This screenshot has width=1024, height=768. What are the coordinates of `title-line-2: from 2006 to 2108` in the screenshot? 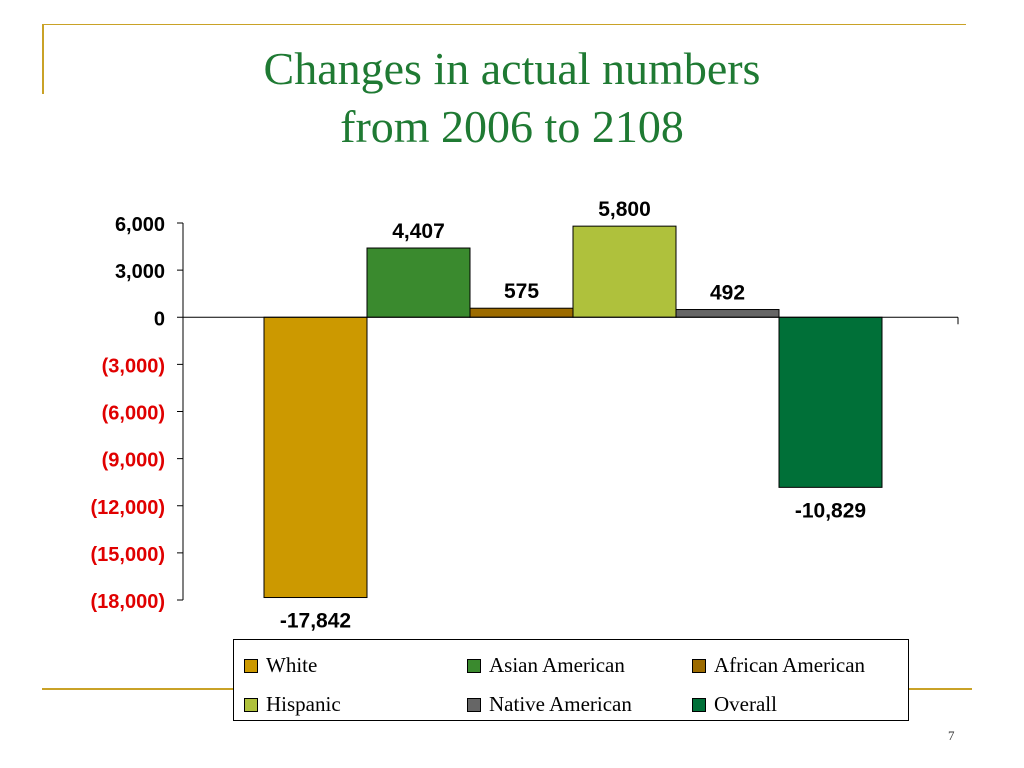 It's located at (512, 126).